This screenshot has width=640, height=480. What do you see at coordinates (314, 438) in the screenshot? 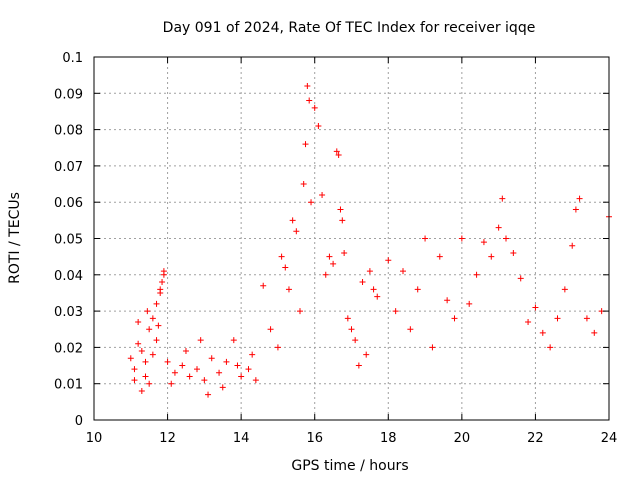
I see `x-tick-label: 16` at bounding box center [314, 438].